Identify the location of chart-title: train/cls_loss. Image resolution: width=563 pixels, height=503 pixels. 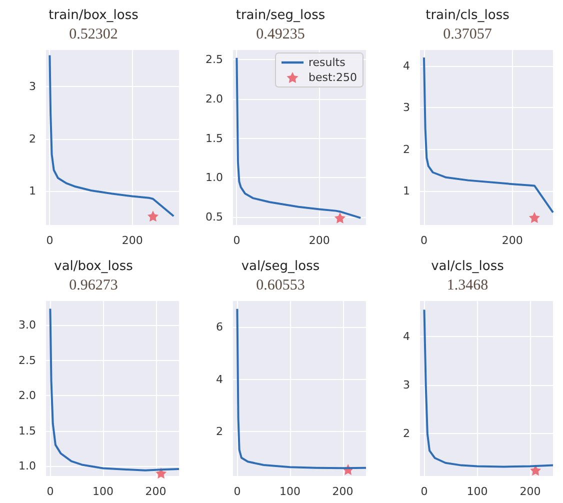
(468, 15).